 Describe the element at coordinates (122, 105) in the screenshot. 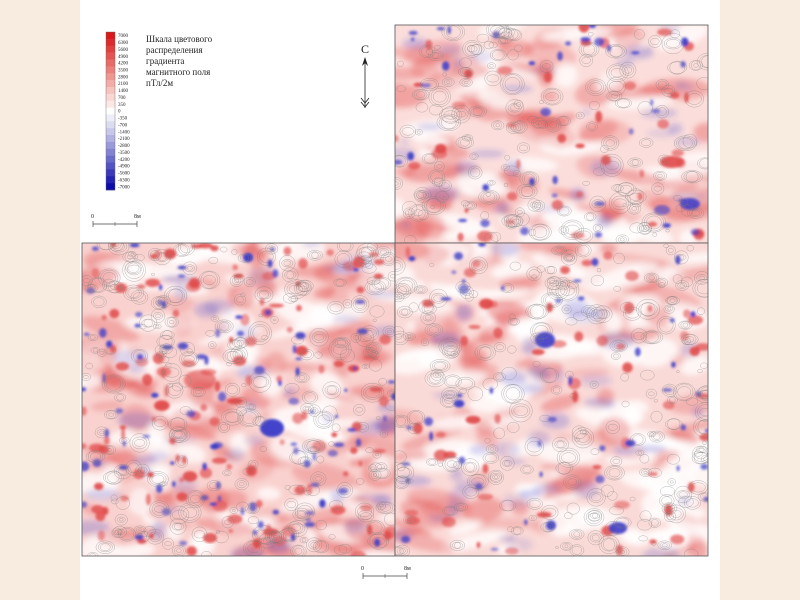

I see `legend-tick-label: 350` at that location.